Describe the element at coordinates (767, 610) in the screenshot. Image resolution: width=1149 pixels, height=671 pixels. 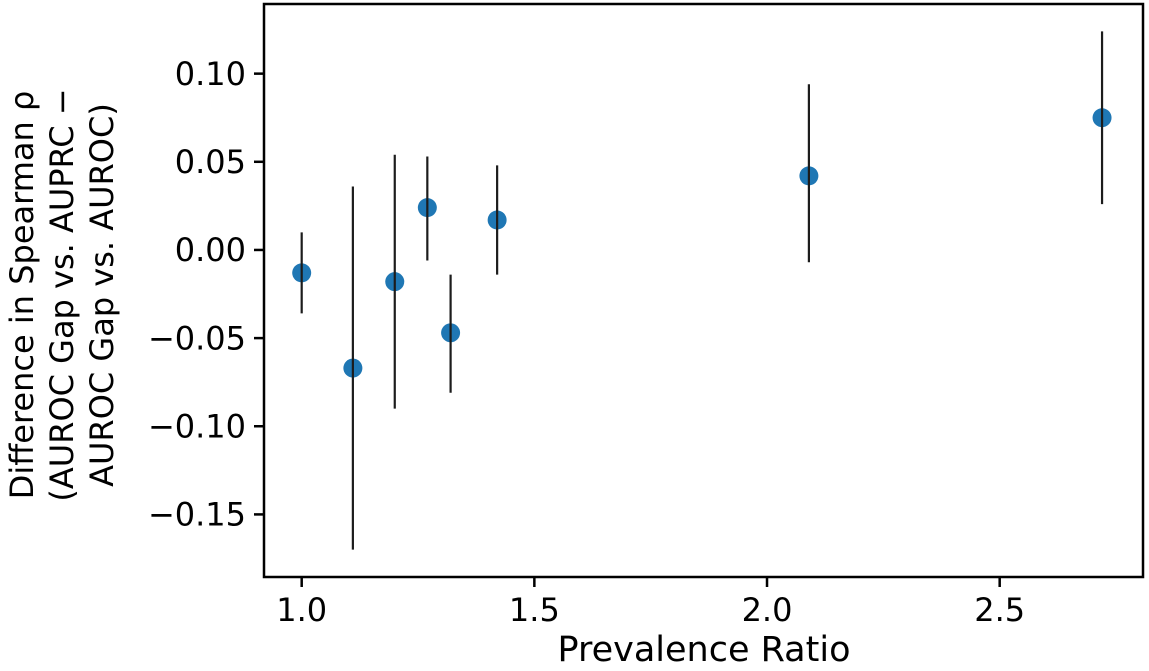
I see `x-tick-label: 2.0` at that location.